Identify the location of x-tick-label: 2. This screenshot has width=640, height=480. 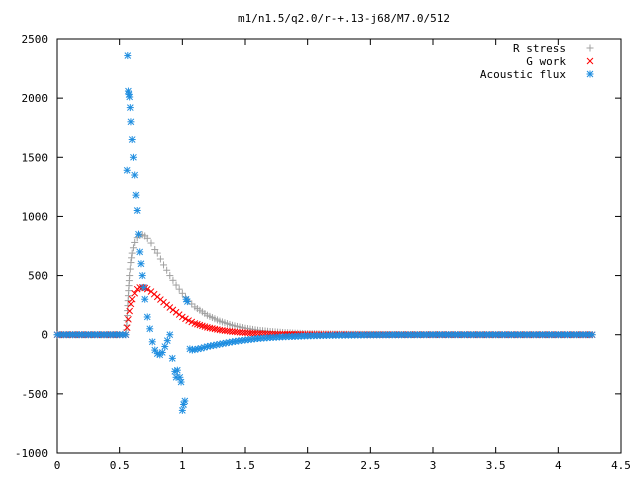
(307, 465).